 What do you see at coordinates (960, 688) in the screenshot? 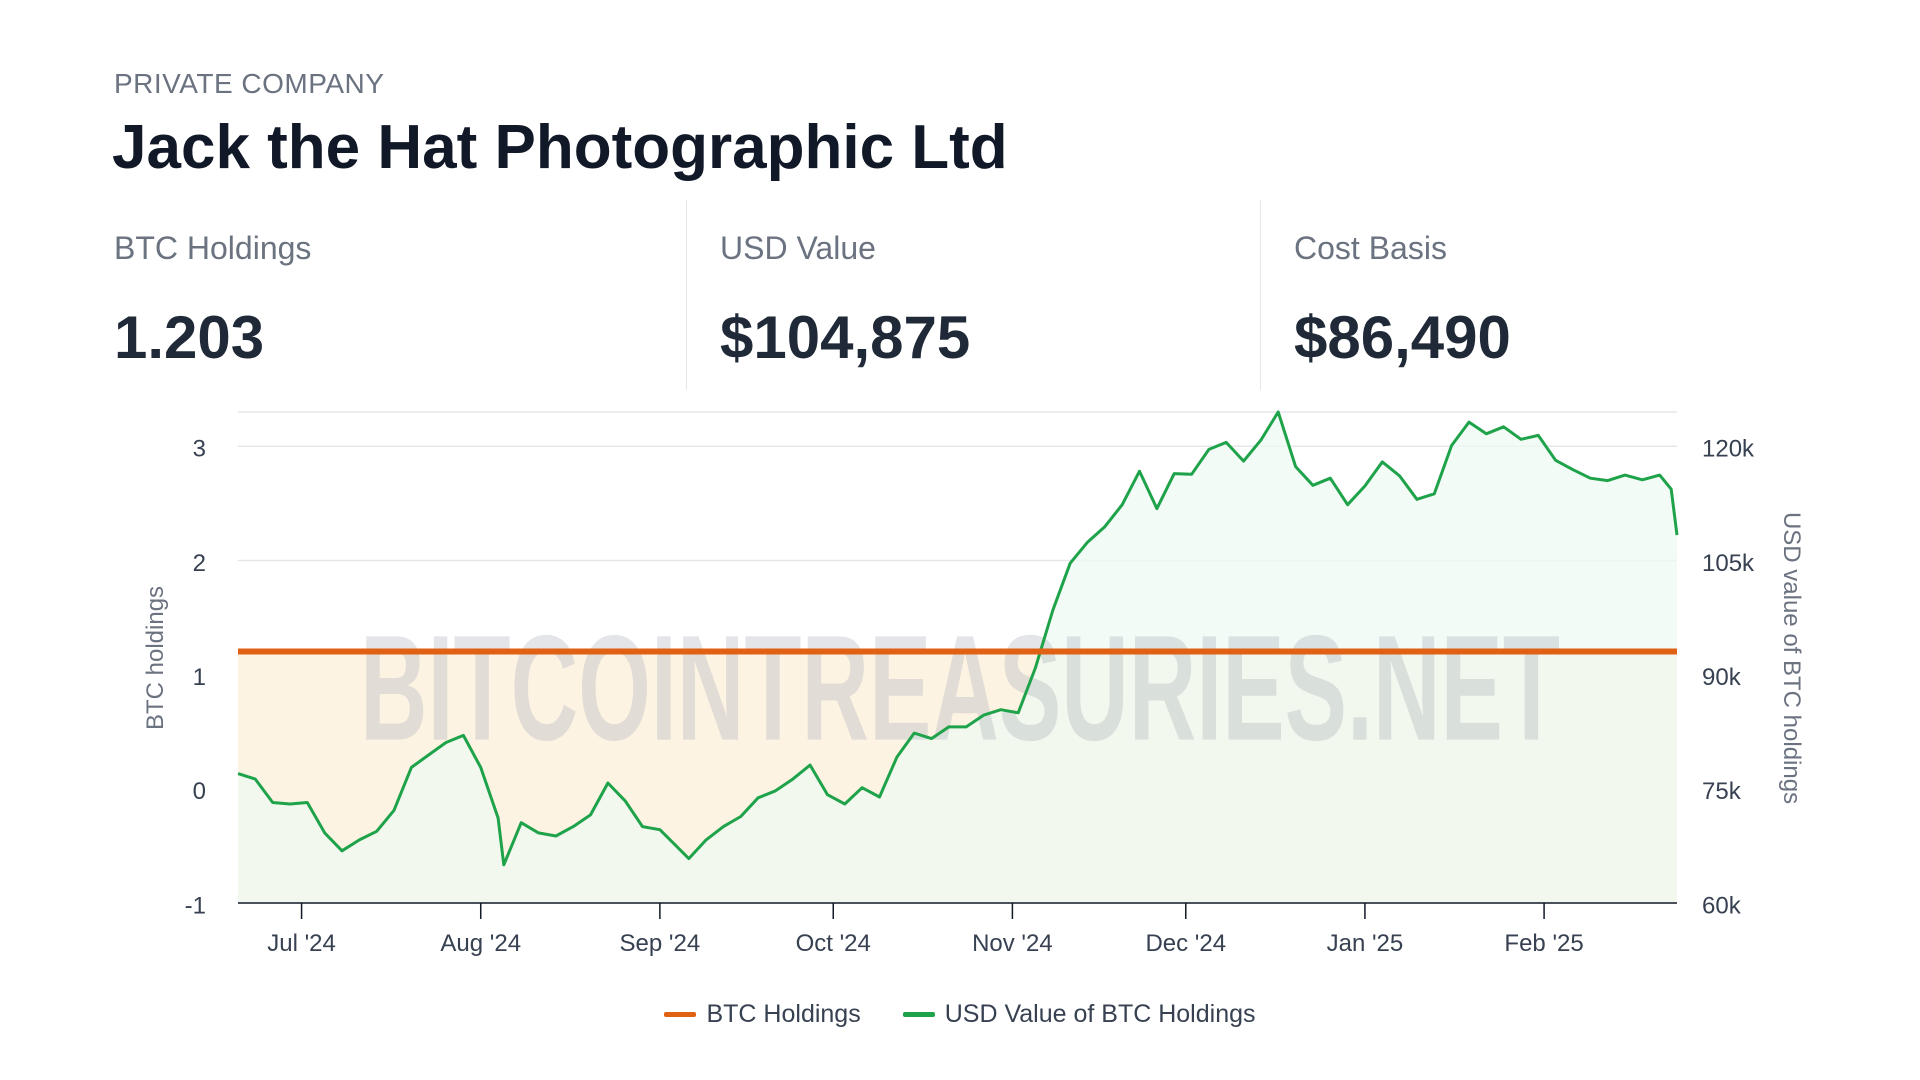
I see `watermark: BITCOINTREASURIES.NET` at bounding box center [960, 688].